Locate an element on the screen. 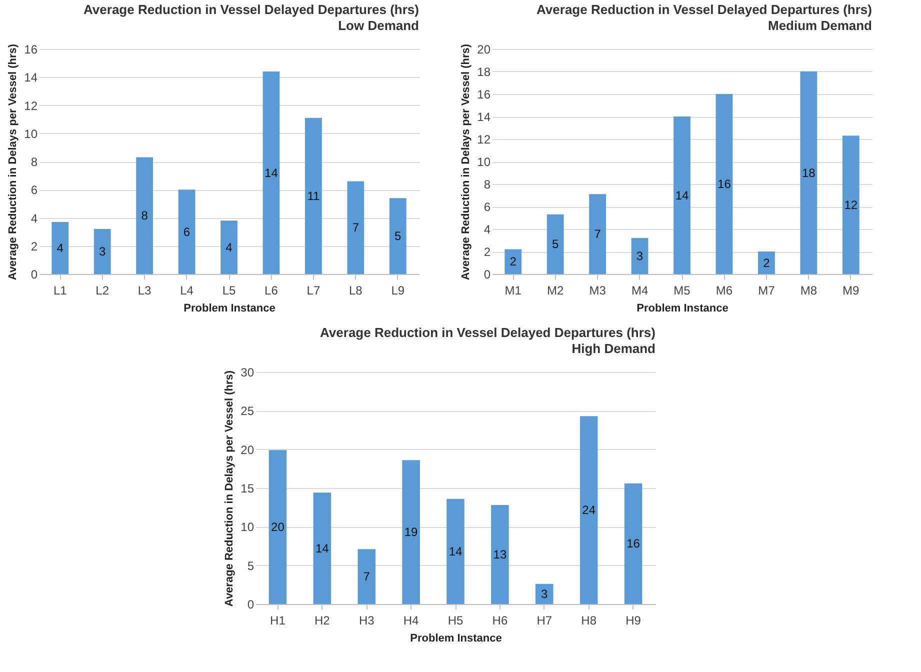 This screenshot has width=921, height=672. x-tick-label: H2 is located at coordinates (322, 621).